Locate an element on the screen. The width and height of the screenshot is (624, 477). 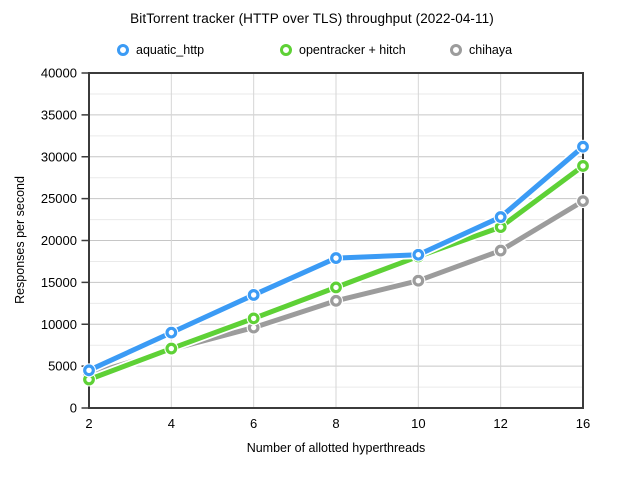
x-tick-label: 12 is located at coordinates (500, 423).